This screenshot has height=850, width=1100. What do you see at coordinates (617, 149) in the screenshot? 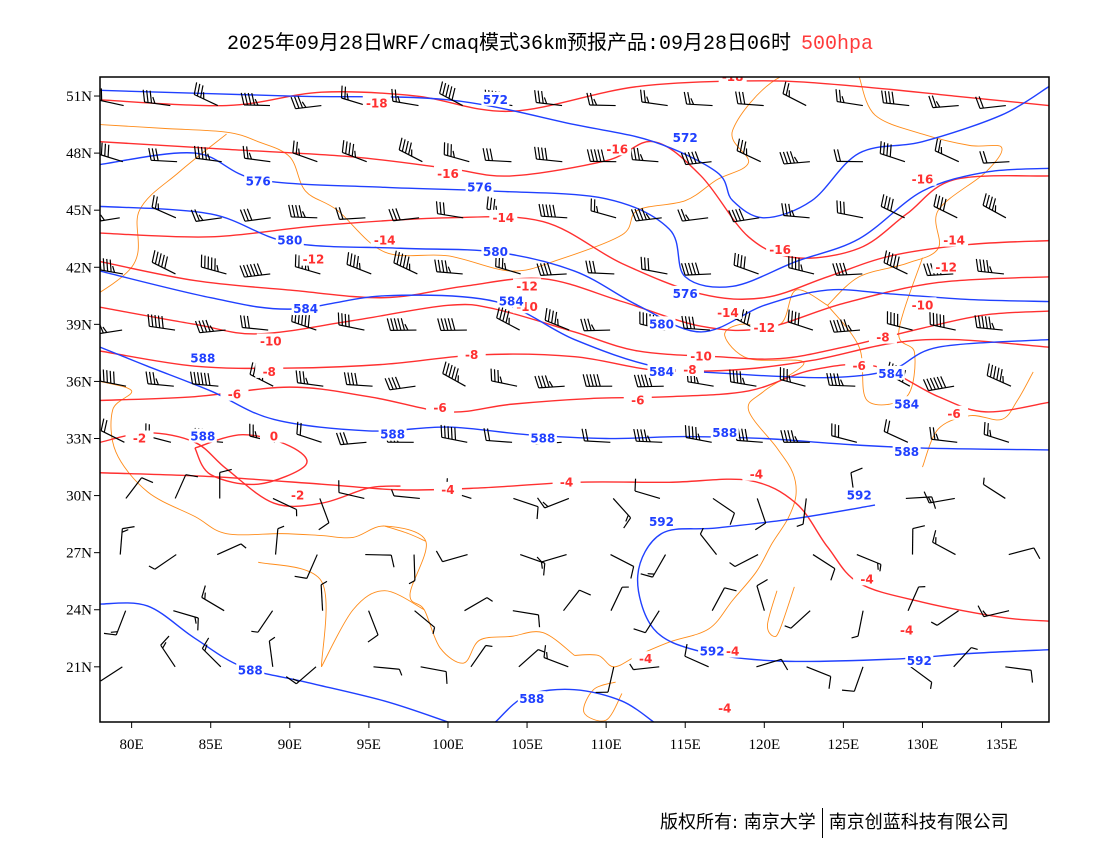
I see `temperature-contour-label: -16` at bounding box center [617, 149].